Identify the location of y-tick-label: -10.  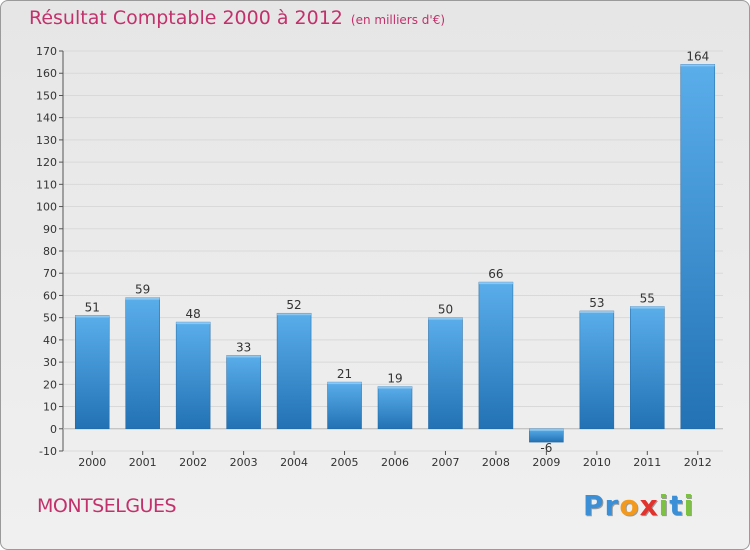
(48, 451).